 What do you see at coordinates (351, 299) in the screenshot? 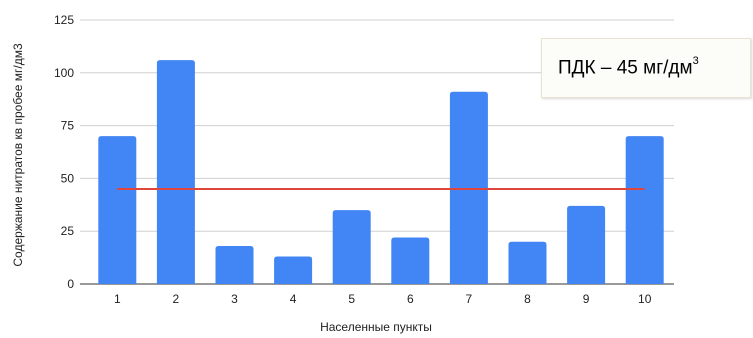
I see `x-tick-label: 5` at bounding box center [351, 299].